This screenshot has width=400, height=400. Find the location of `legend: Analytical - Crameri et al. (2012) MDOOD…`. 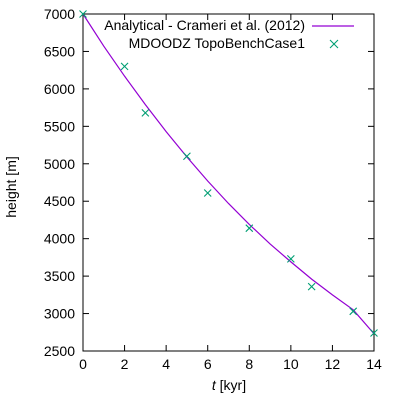

legend: Analytical - Crameri et al. (2012) MDOOD… is located at coordinates (229, 34).